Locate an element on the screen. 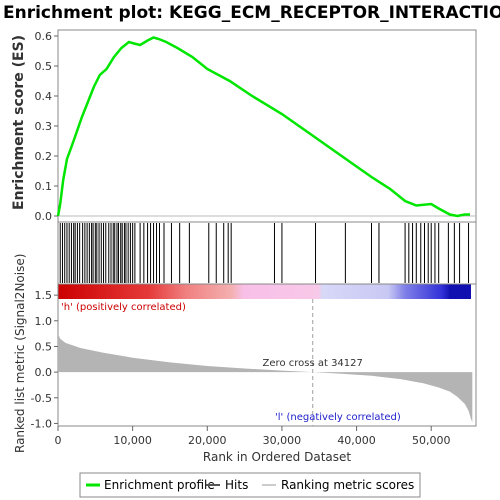 The image size is (500, 500). positive-label: 'h' (positively correlated) is located at coordinates (123, 307).